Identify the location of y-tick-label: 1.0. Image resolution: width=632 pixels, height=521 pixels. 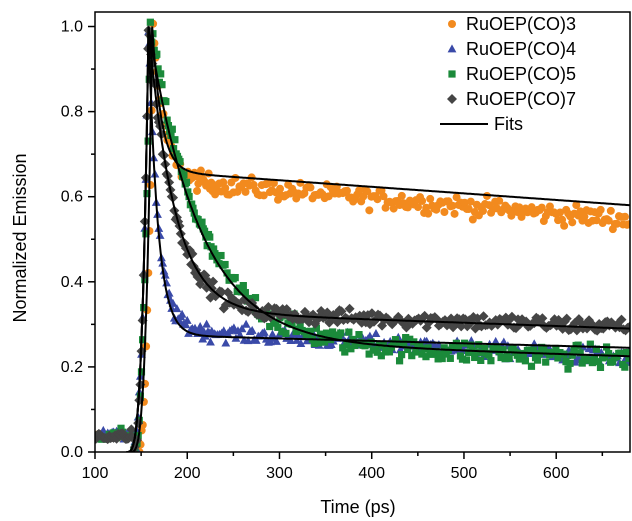
(72, 27).